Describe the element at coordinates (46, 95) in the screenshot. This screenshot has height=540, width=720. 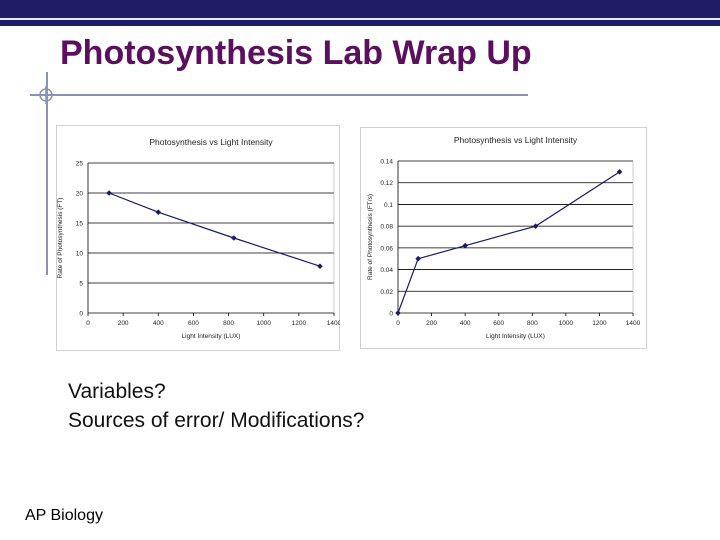
I see `crosshair-icon` at that location.